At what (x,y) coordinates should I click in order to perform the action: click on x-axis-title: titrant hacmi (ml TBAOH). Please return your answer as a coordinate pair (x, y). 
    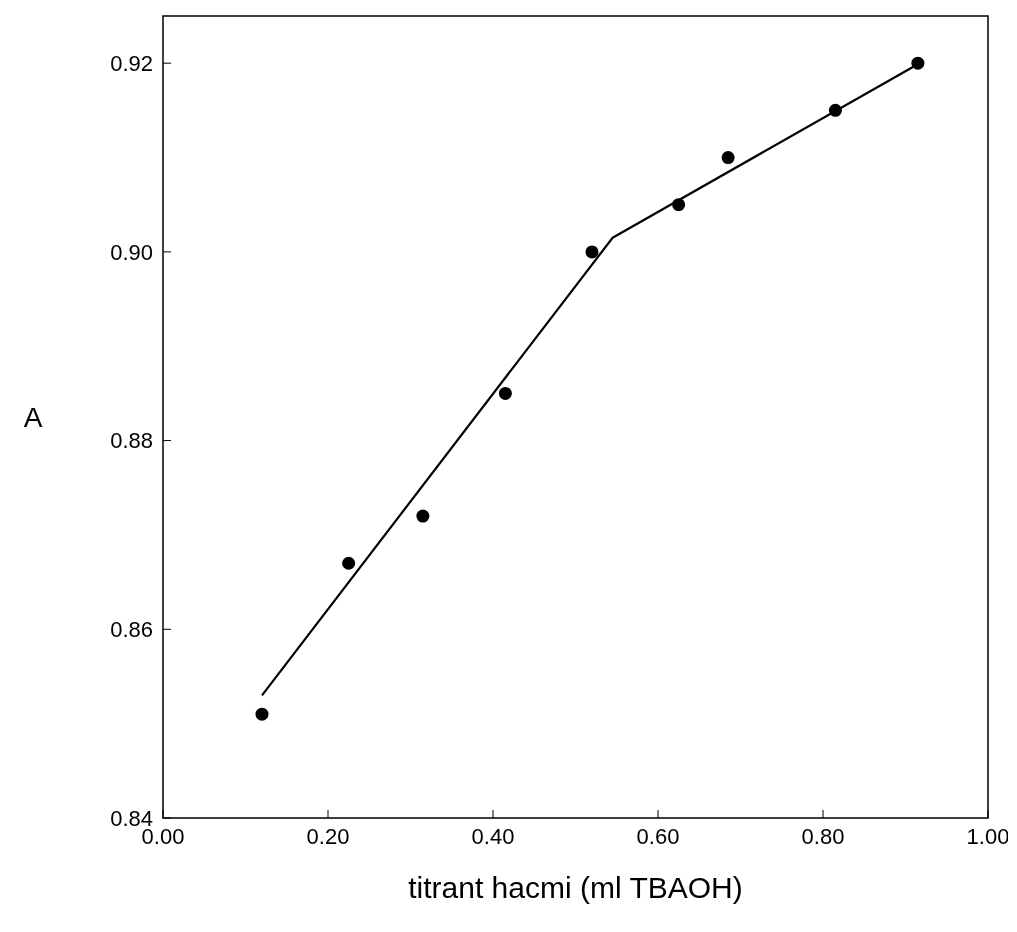
    Looking at the image, I should click on (575, 887).